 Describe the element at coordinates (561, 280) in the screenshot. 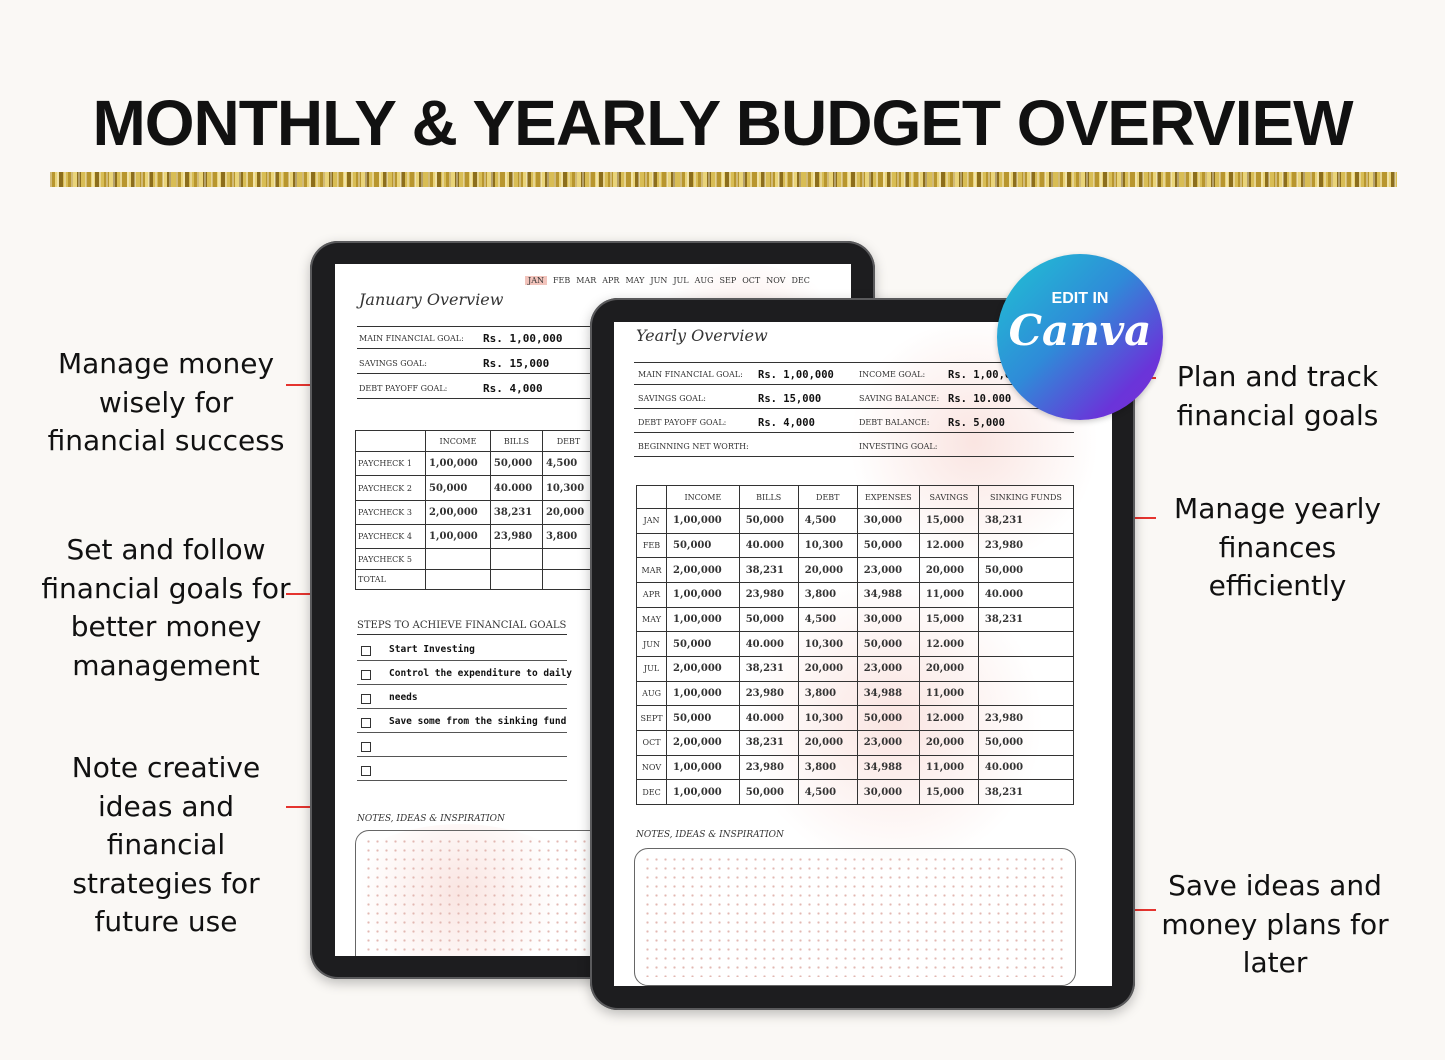

I see `month-tab-feb: FEB` at that location.